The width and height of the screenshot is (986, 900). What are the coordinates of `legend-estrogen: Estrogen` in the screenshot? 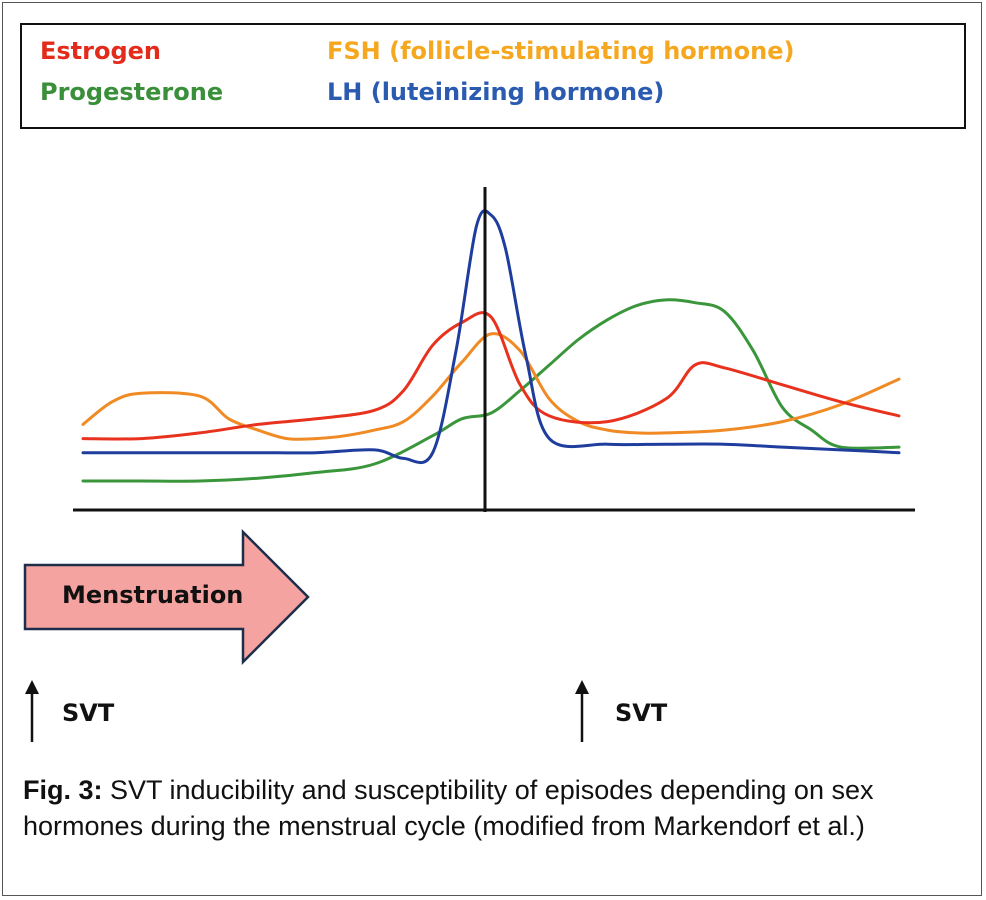 It's located at (101, 51).